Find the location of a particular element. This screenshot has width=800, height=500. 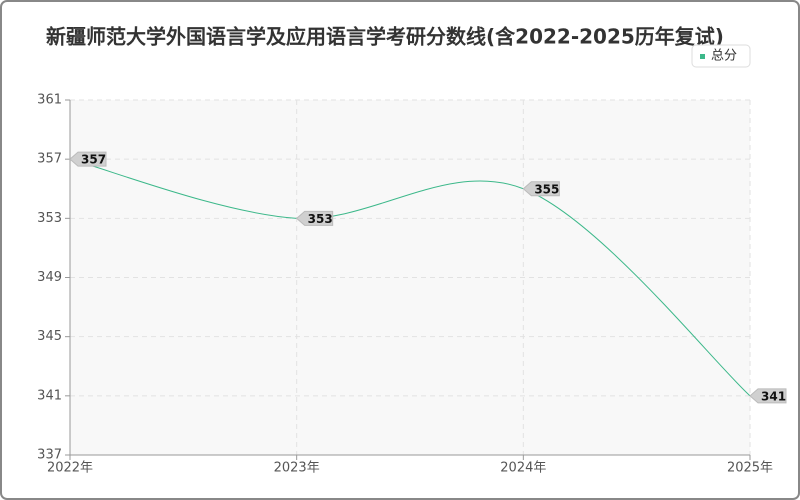

legend-box is located at coordinates (721, 56).